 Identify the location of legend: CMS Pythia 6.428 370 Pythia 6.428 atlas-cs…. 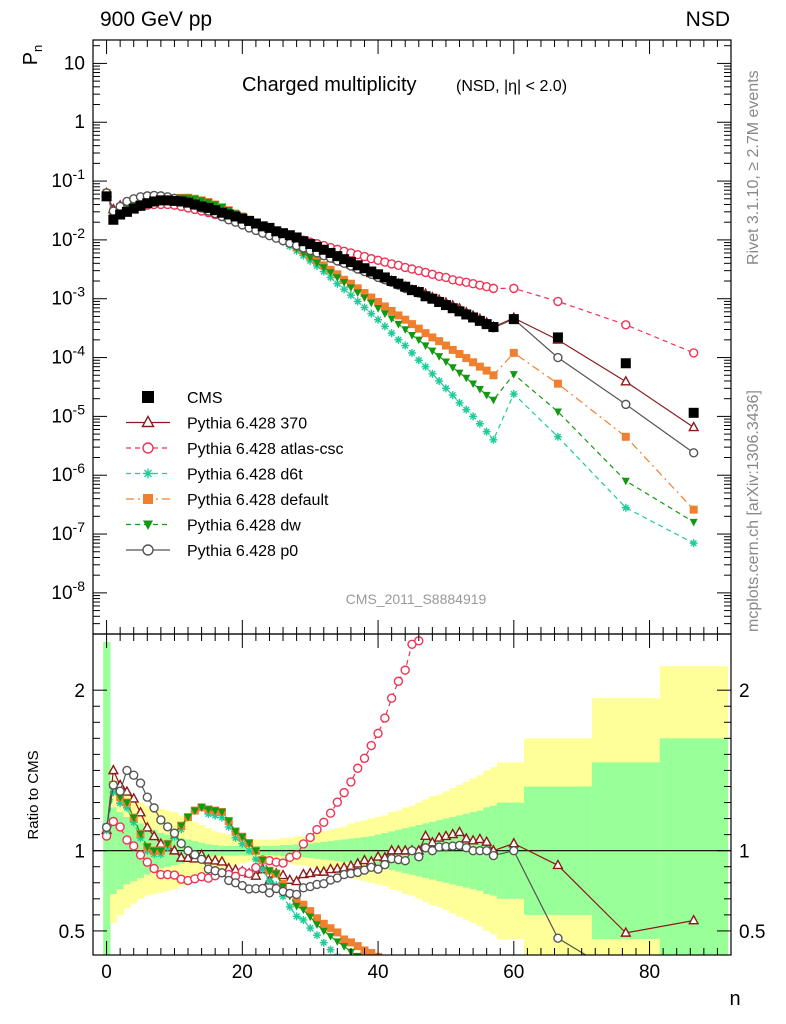
(235, 475).